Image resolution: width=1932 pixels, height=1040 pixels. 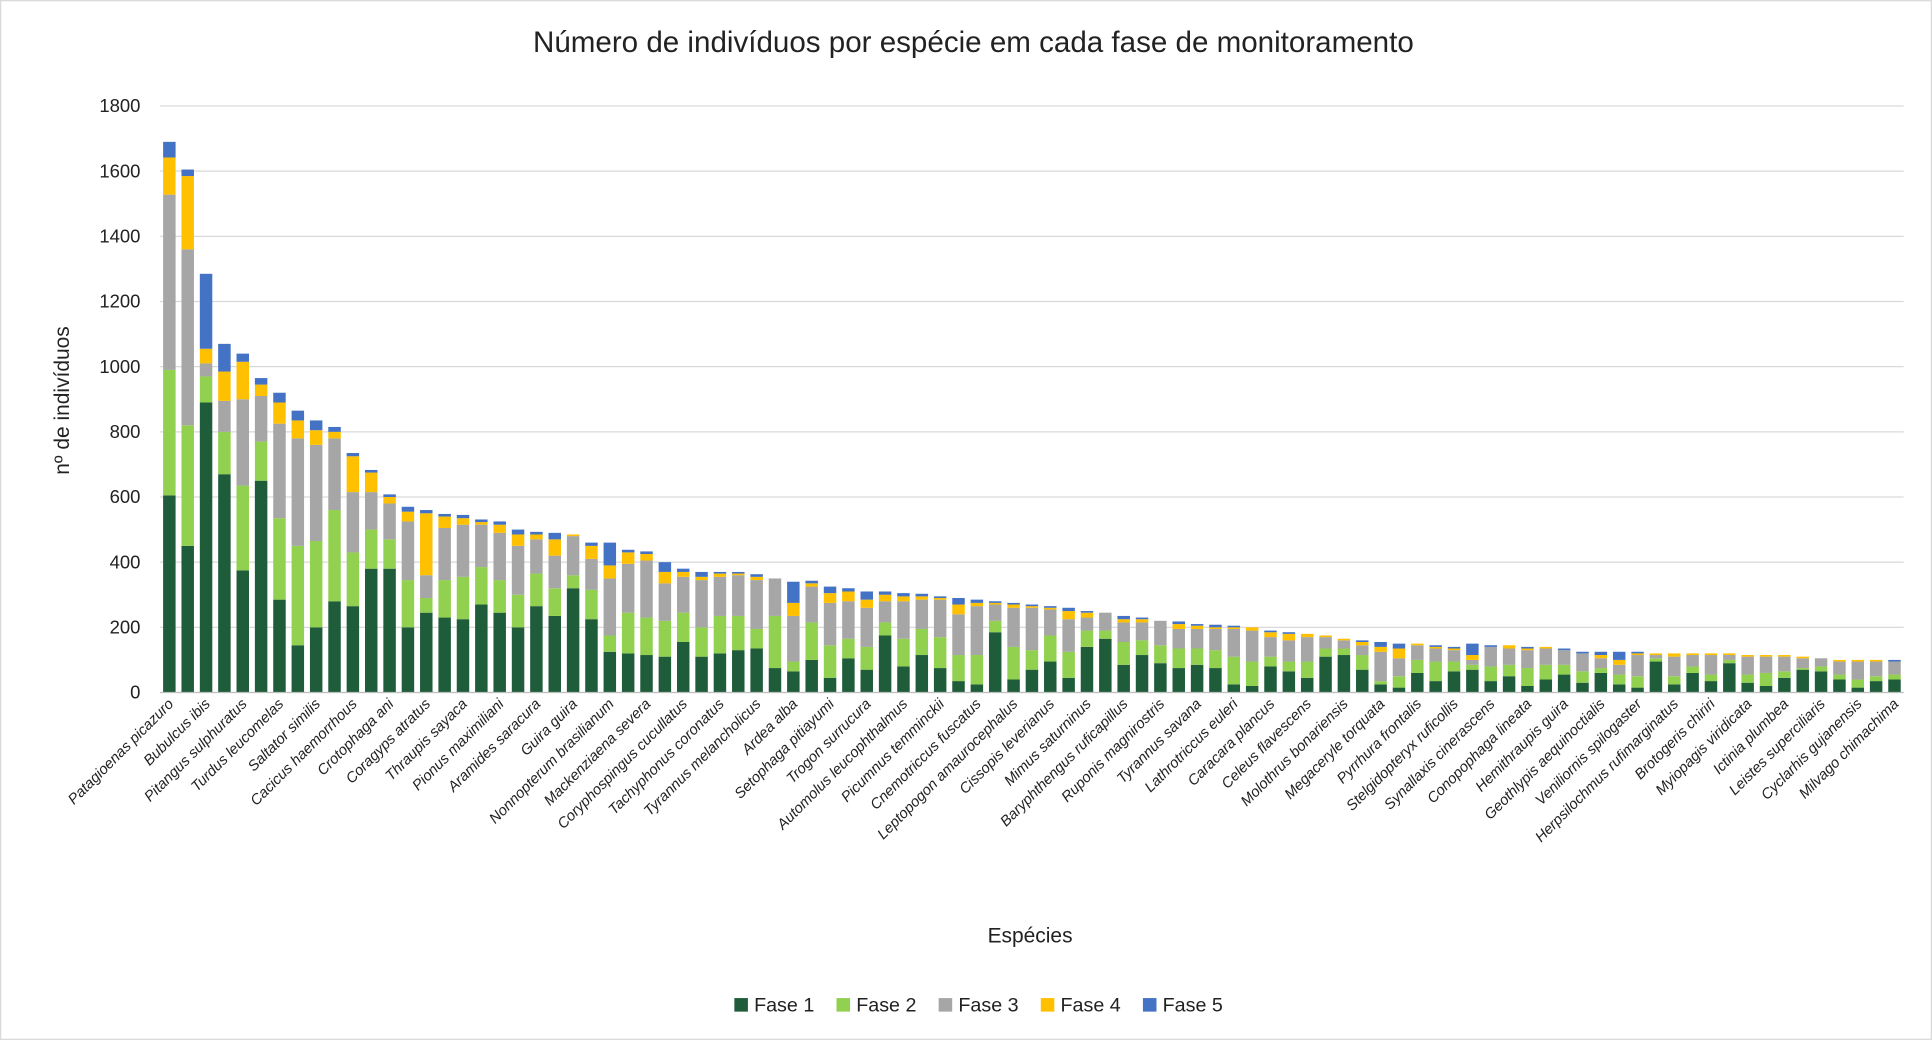 What do you see at coordinates (125, 626) in the screenshot?
I see `y-tick-label: 200` at bounding box center [125, 626].